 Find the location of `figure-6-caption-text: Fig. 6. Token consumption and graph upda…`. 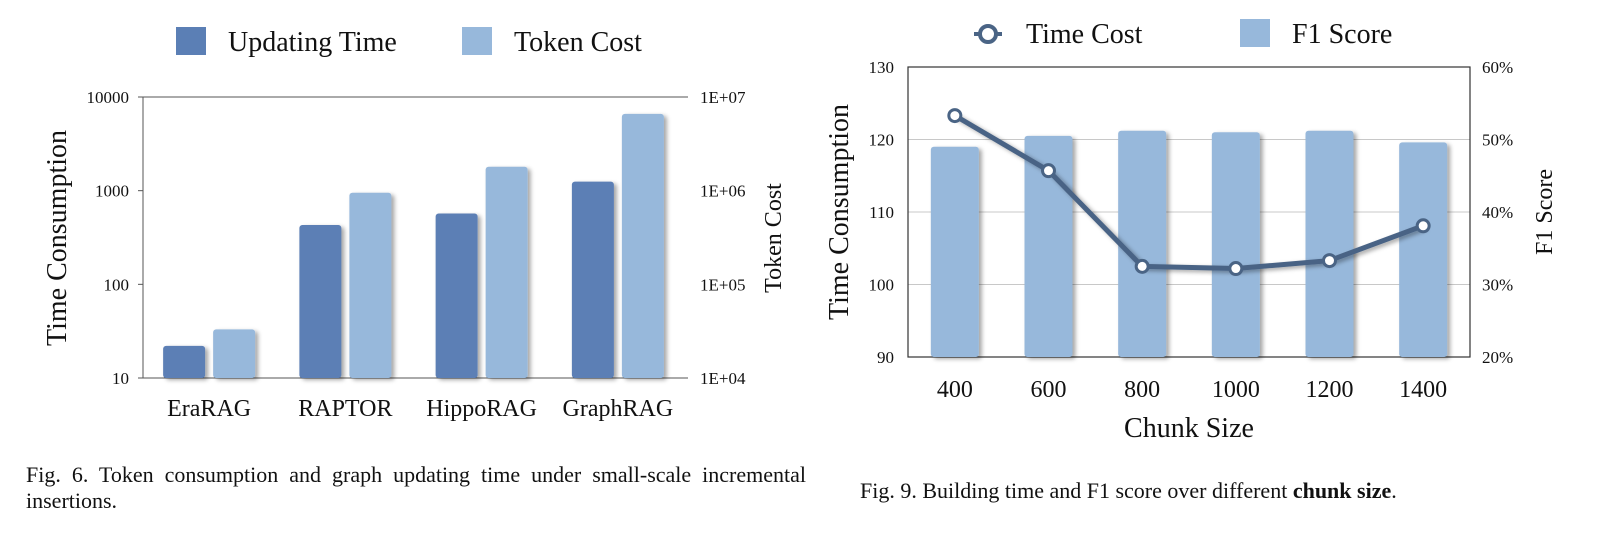

figure-6-caption-text: Fig. 6. Token consumption and graph upda… is located at coordinates (416, 487).